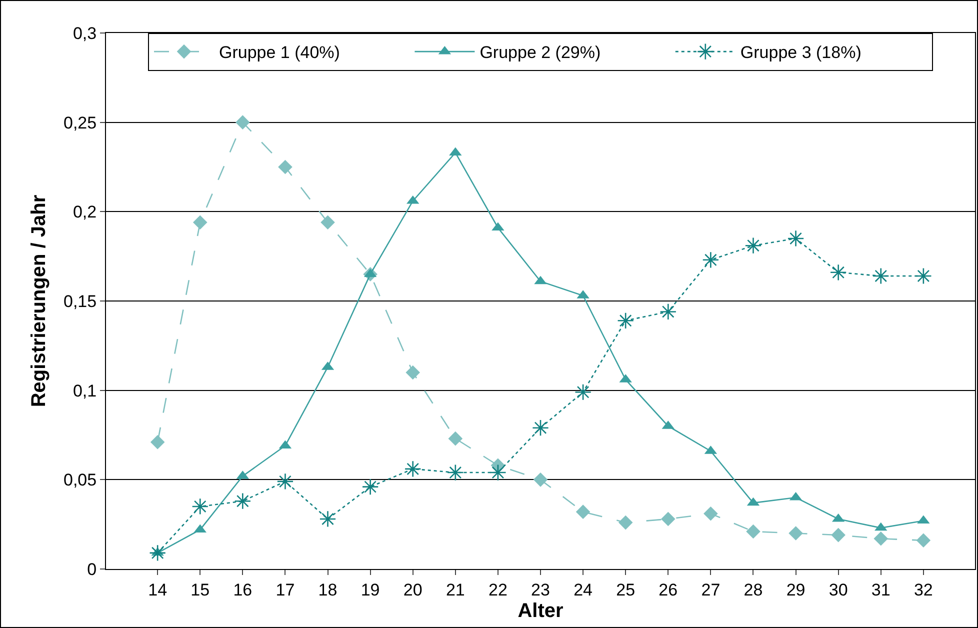 The height and width of the screenshot is (628, 978). I want to click on x-tick-label: 18, so click(328, 590).